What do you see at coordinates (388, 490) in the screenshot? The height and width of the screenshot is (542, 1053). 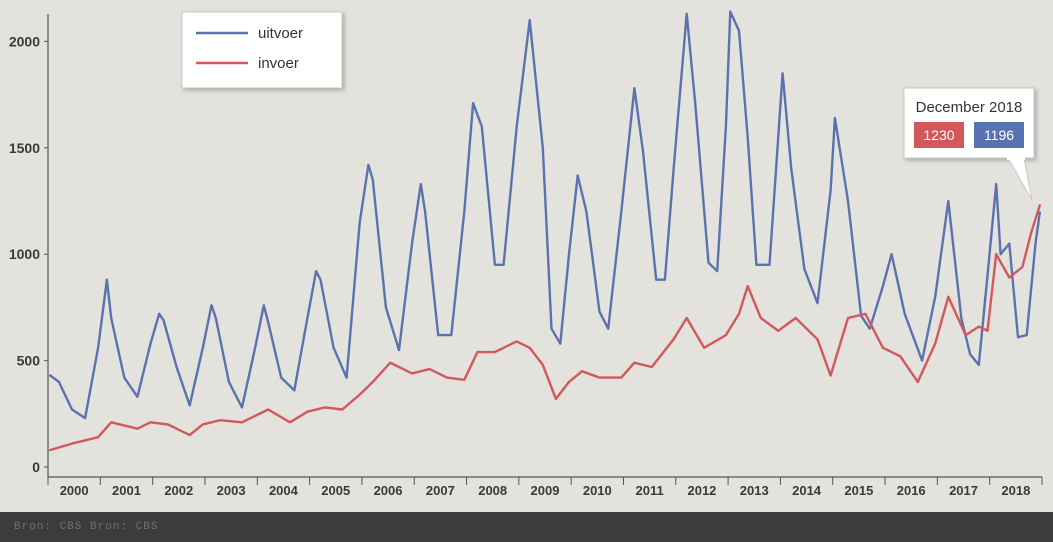 I see `x-tick-label: 2006` at bounding box center [388, 490].